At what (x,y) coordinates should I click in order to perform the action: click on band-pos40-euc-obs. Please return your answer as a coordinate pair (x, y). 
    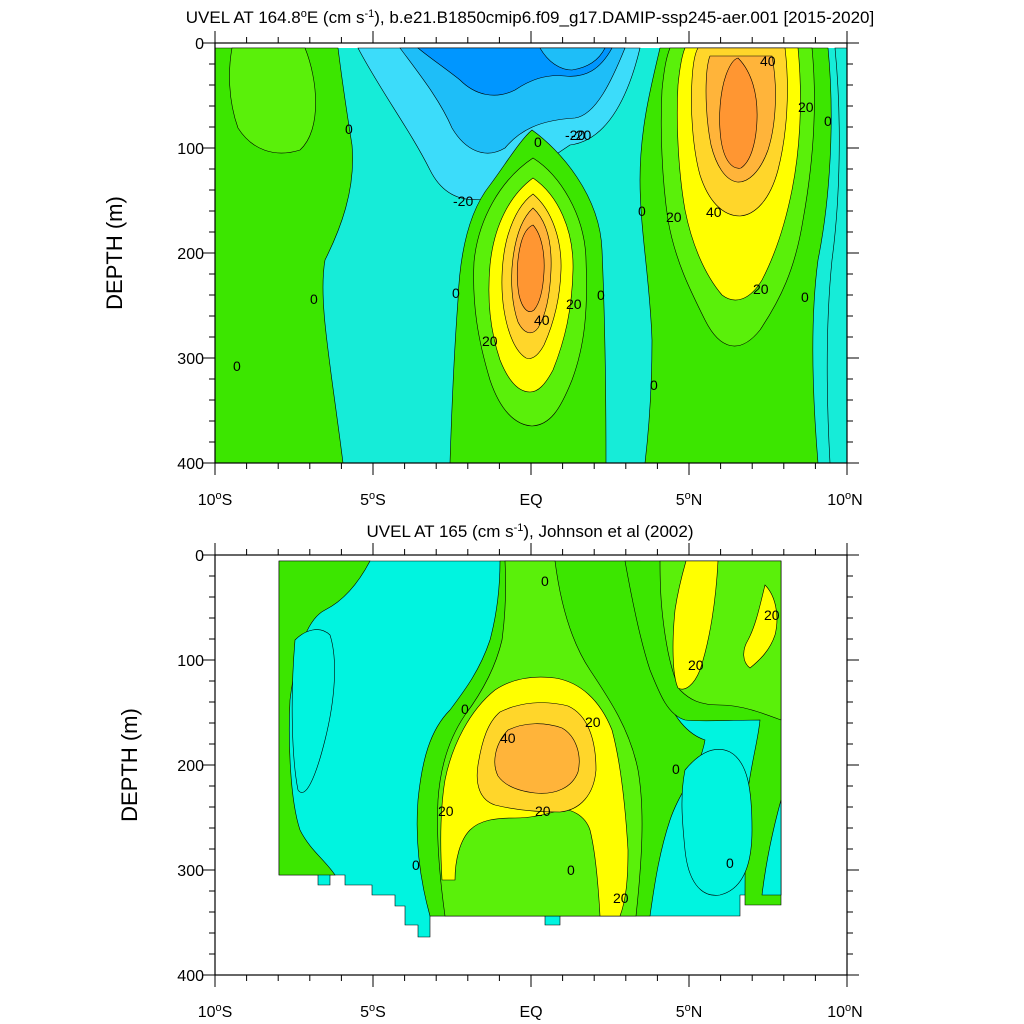
    Looking at the image, I should click on (537, 758).